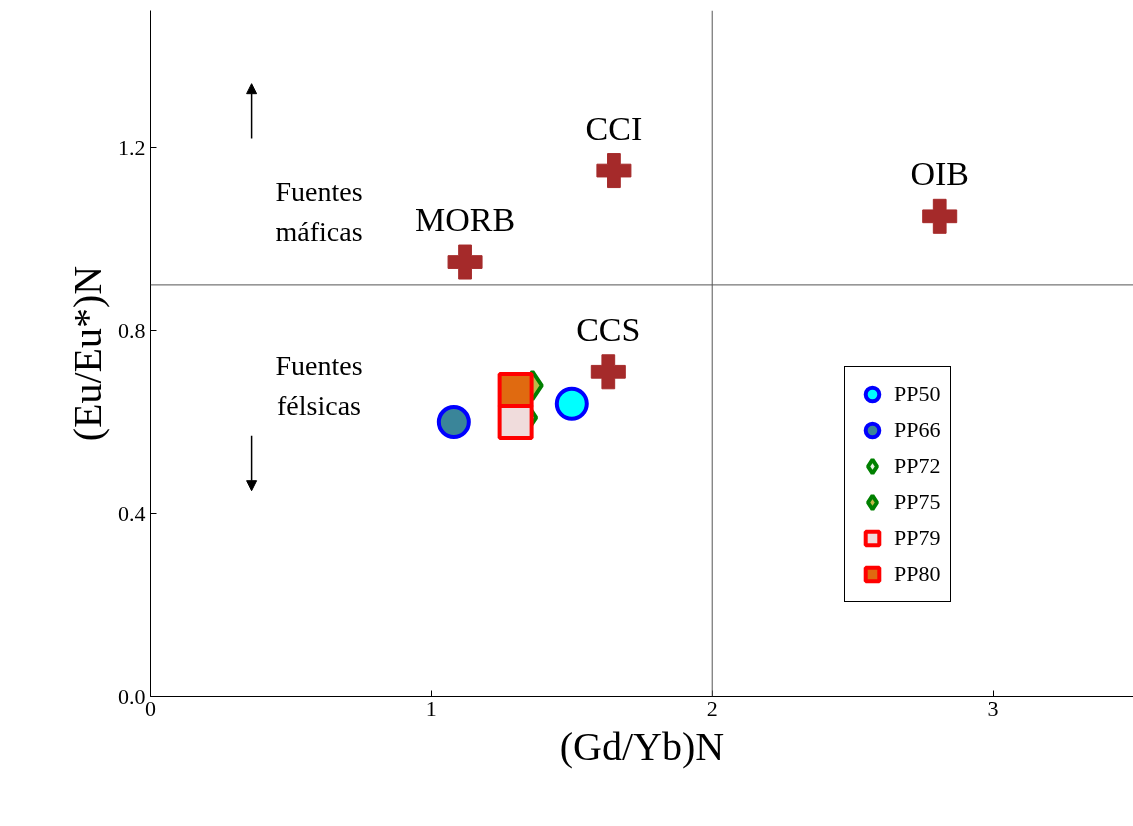 The width and height of the screenshot is (1133, 826). Describe the element at coordinates (132, 513) in the screenshot. I see `y-tick-label: 0.4` at that location.